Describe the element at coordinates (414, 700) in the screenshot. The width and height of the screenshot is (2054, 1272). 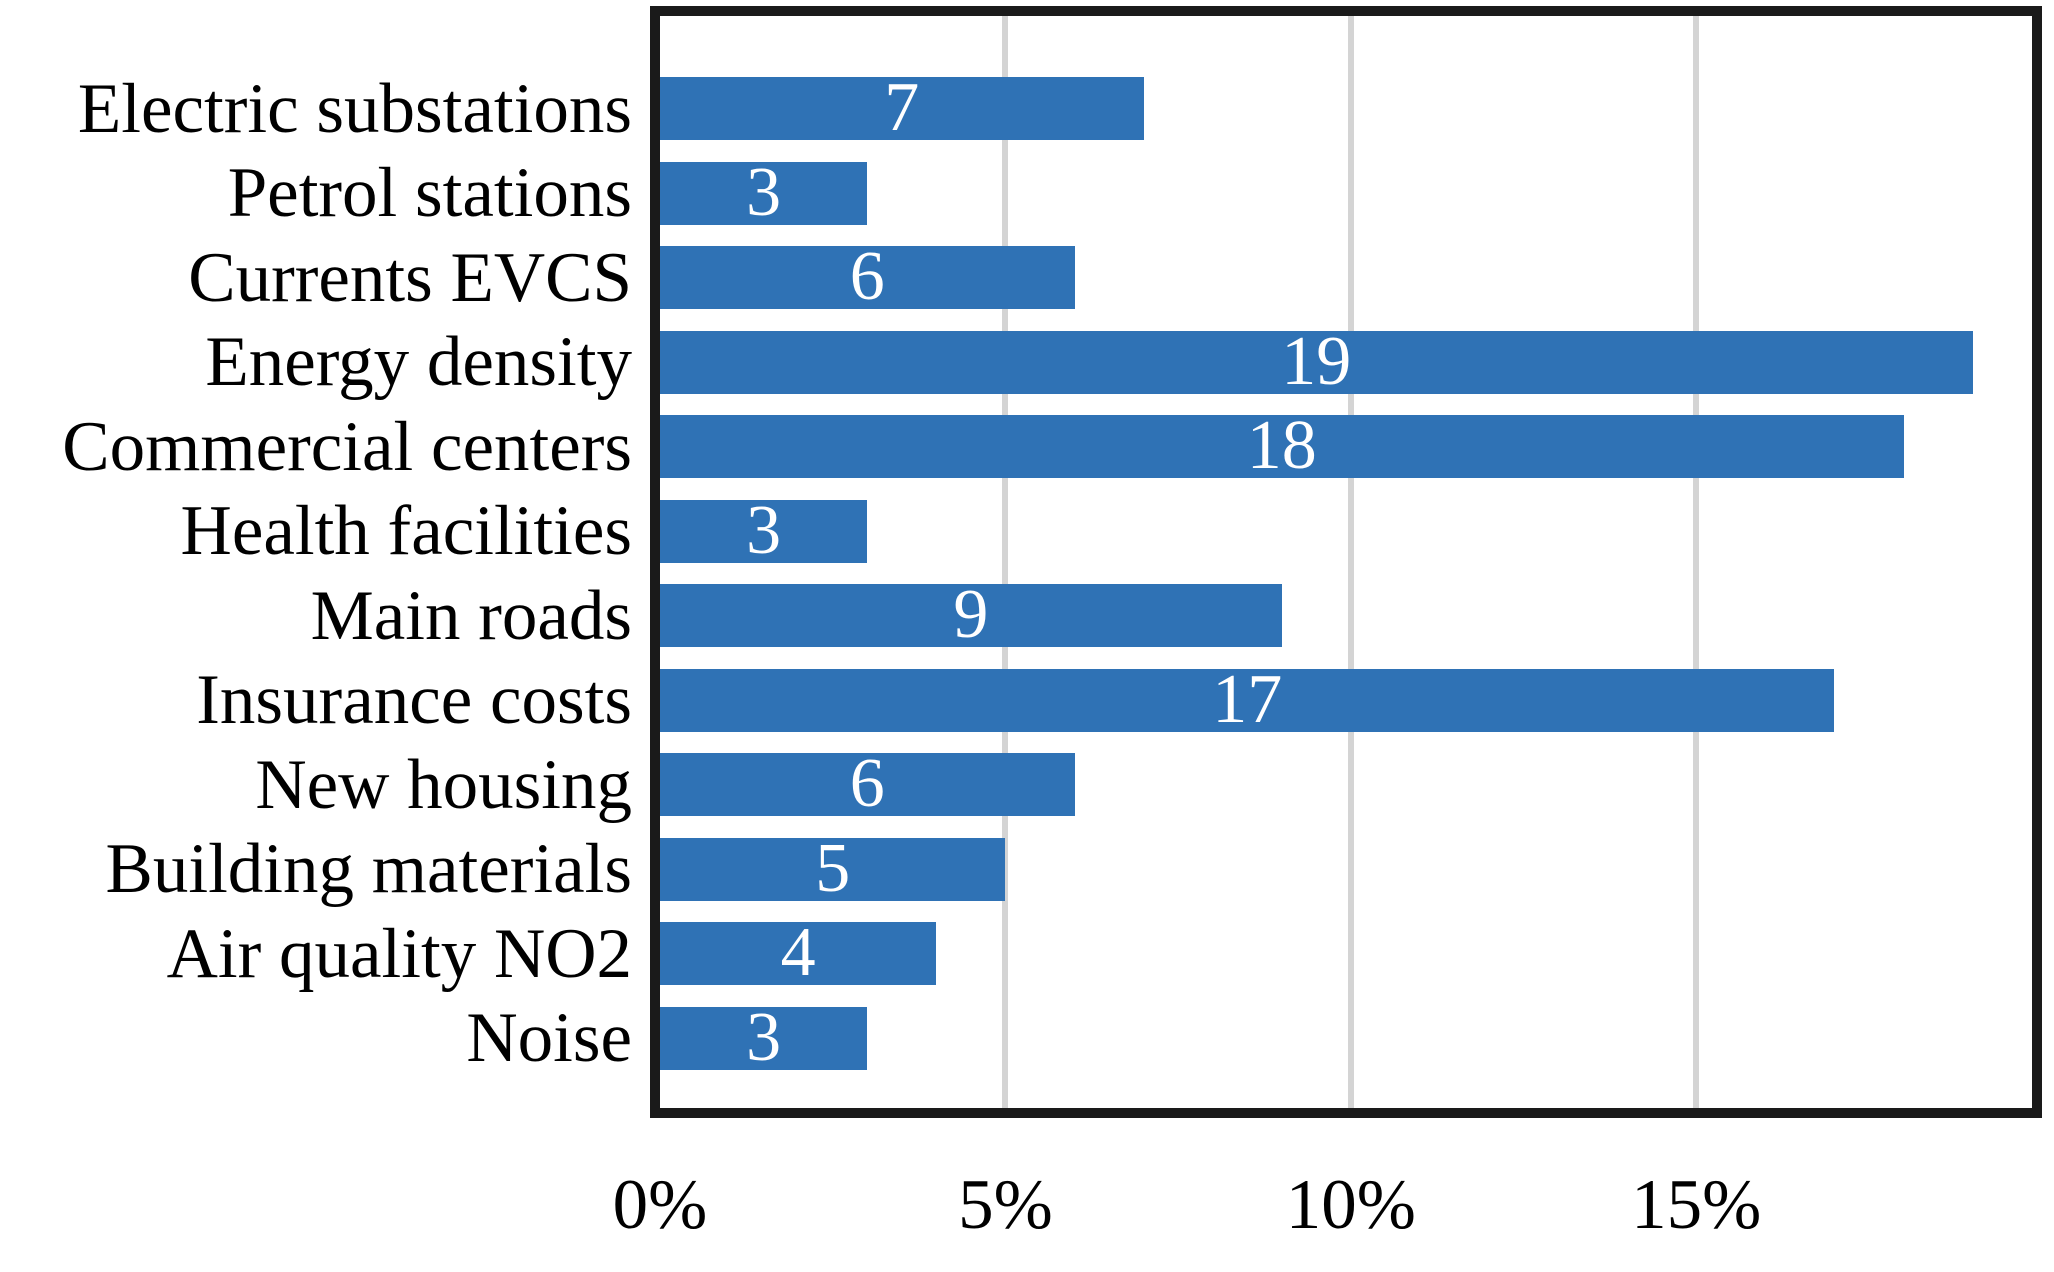
I see `category-label-7: Insurance costs` at that location.